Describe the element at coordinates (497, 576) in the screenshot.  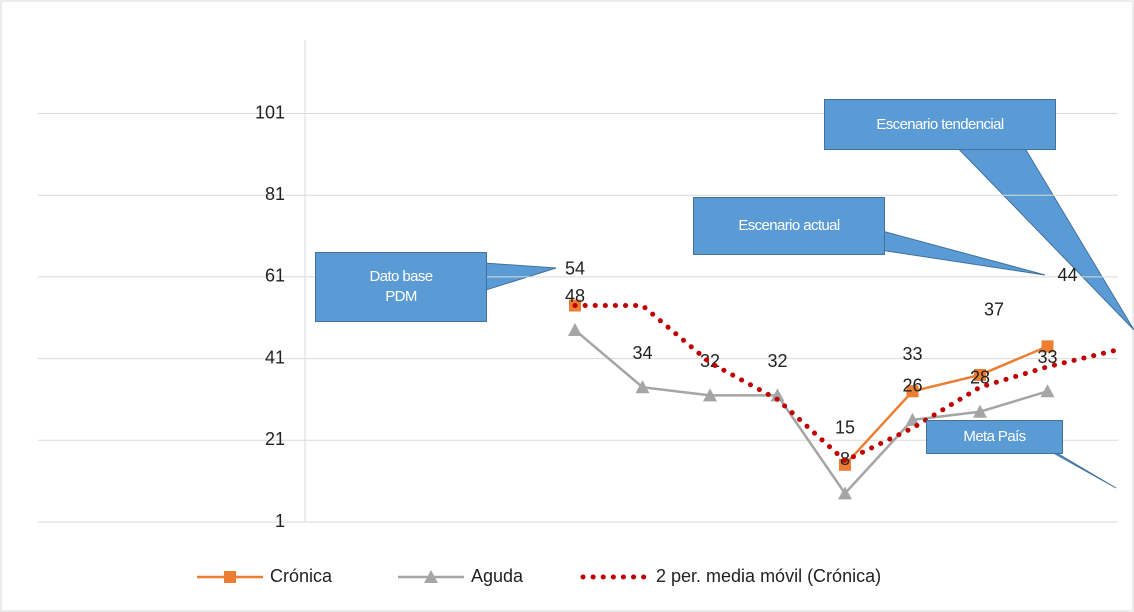
I see `legend-label: Aguda` at that location.